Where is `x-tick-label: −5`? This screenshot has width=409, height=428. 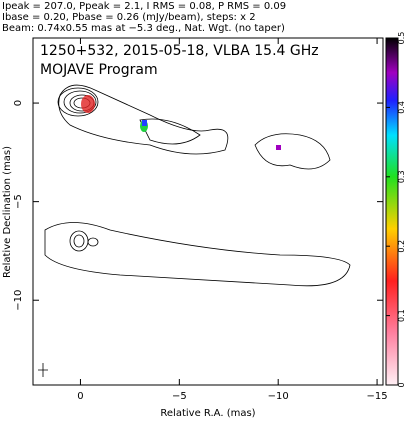 x-tick-label: −5 is located at coordinates (179, 396).